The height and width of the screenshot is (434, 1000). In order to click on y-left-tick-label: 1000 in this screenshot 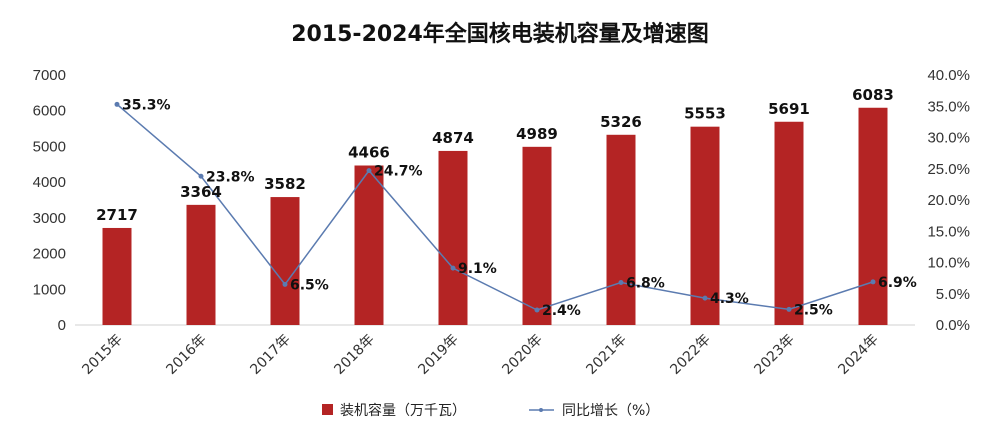, I will do `click(49, 289)`.